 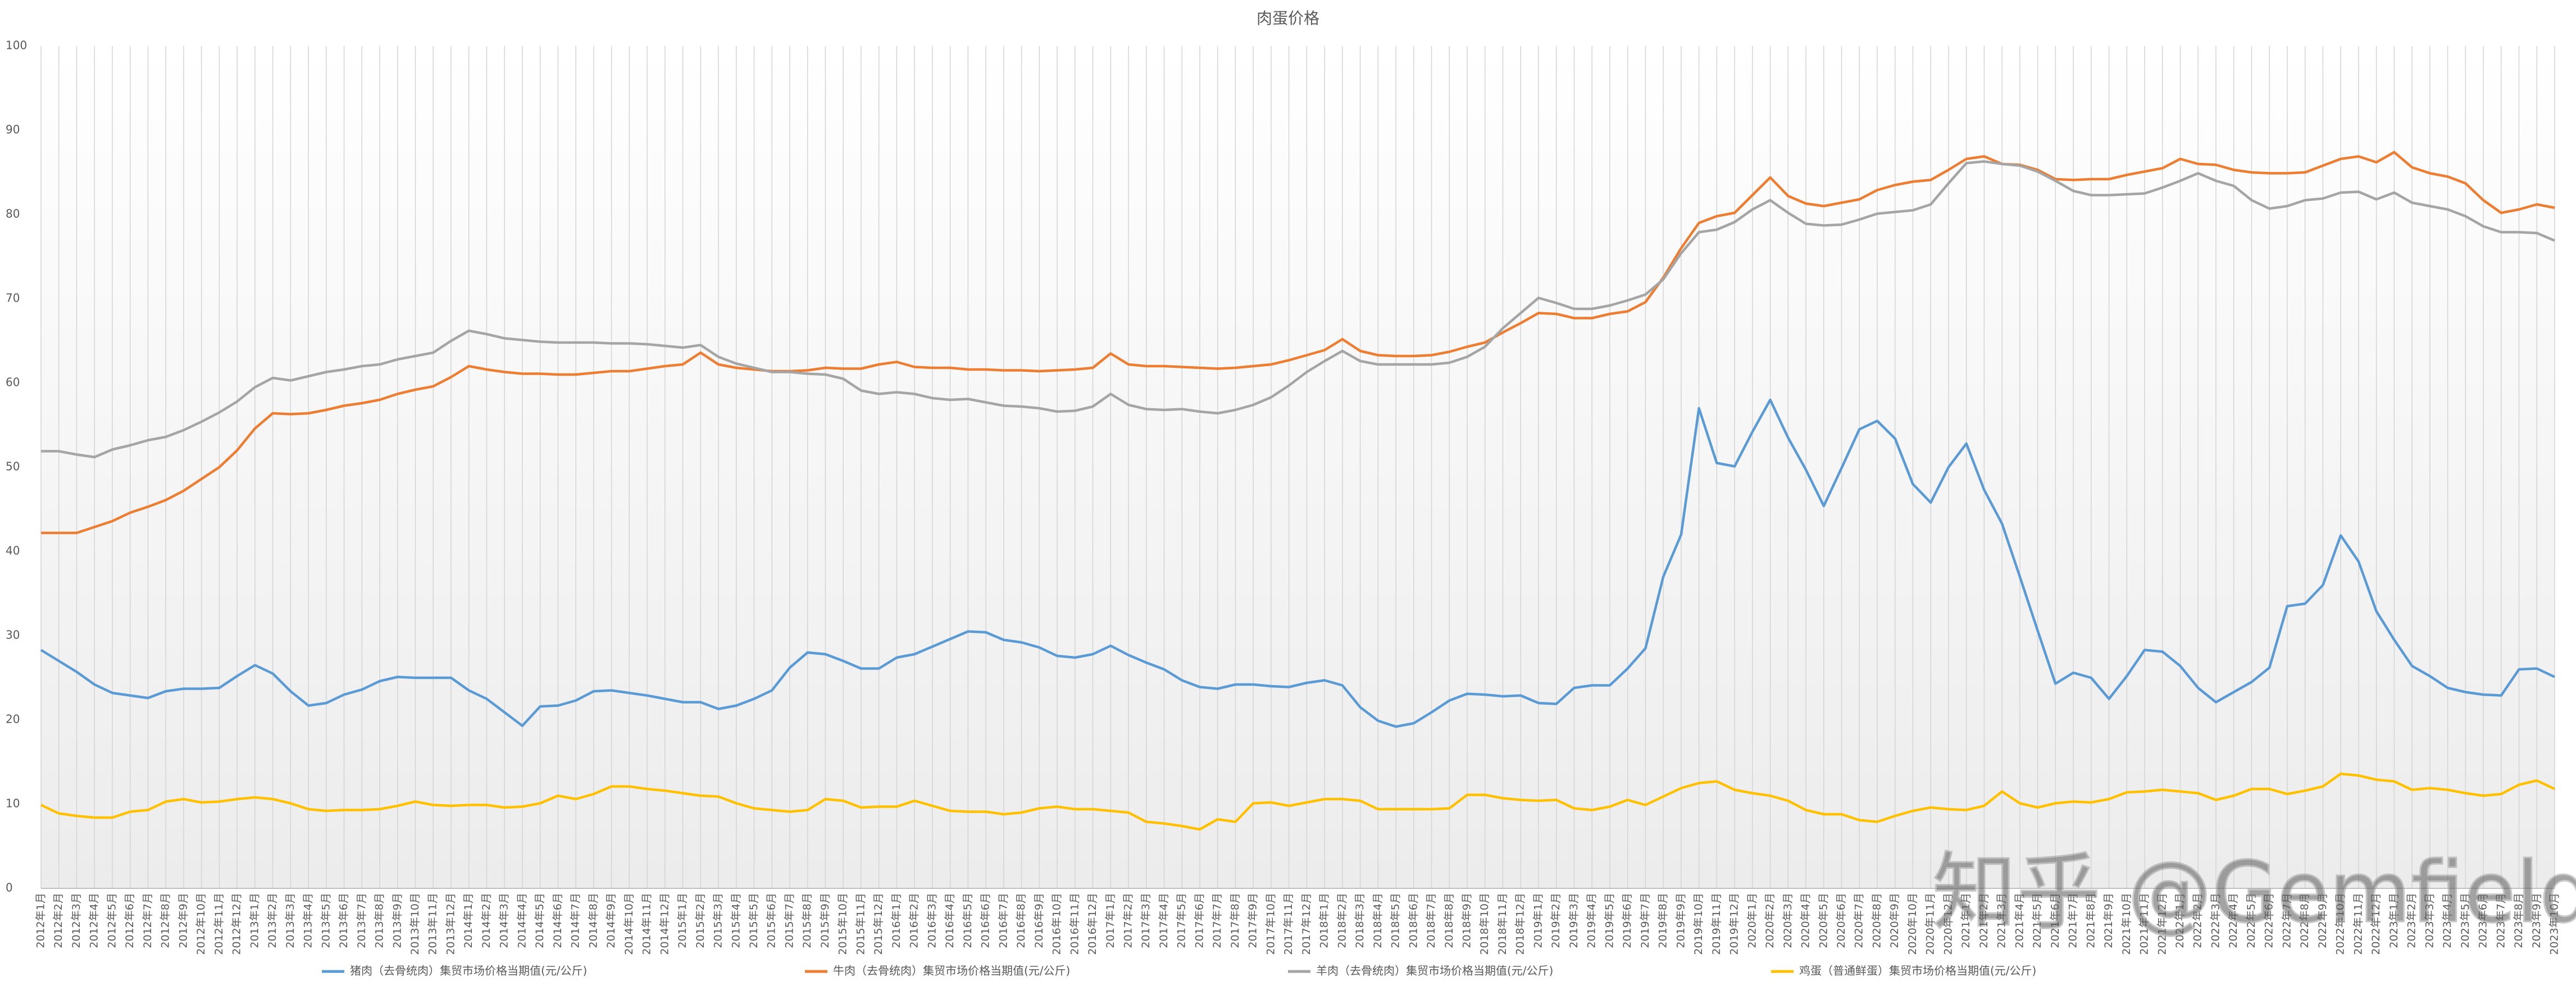 I want to click on x-tick-label: 2013年12月, so click(x=450, y=924).